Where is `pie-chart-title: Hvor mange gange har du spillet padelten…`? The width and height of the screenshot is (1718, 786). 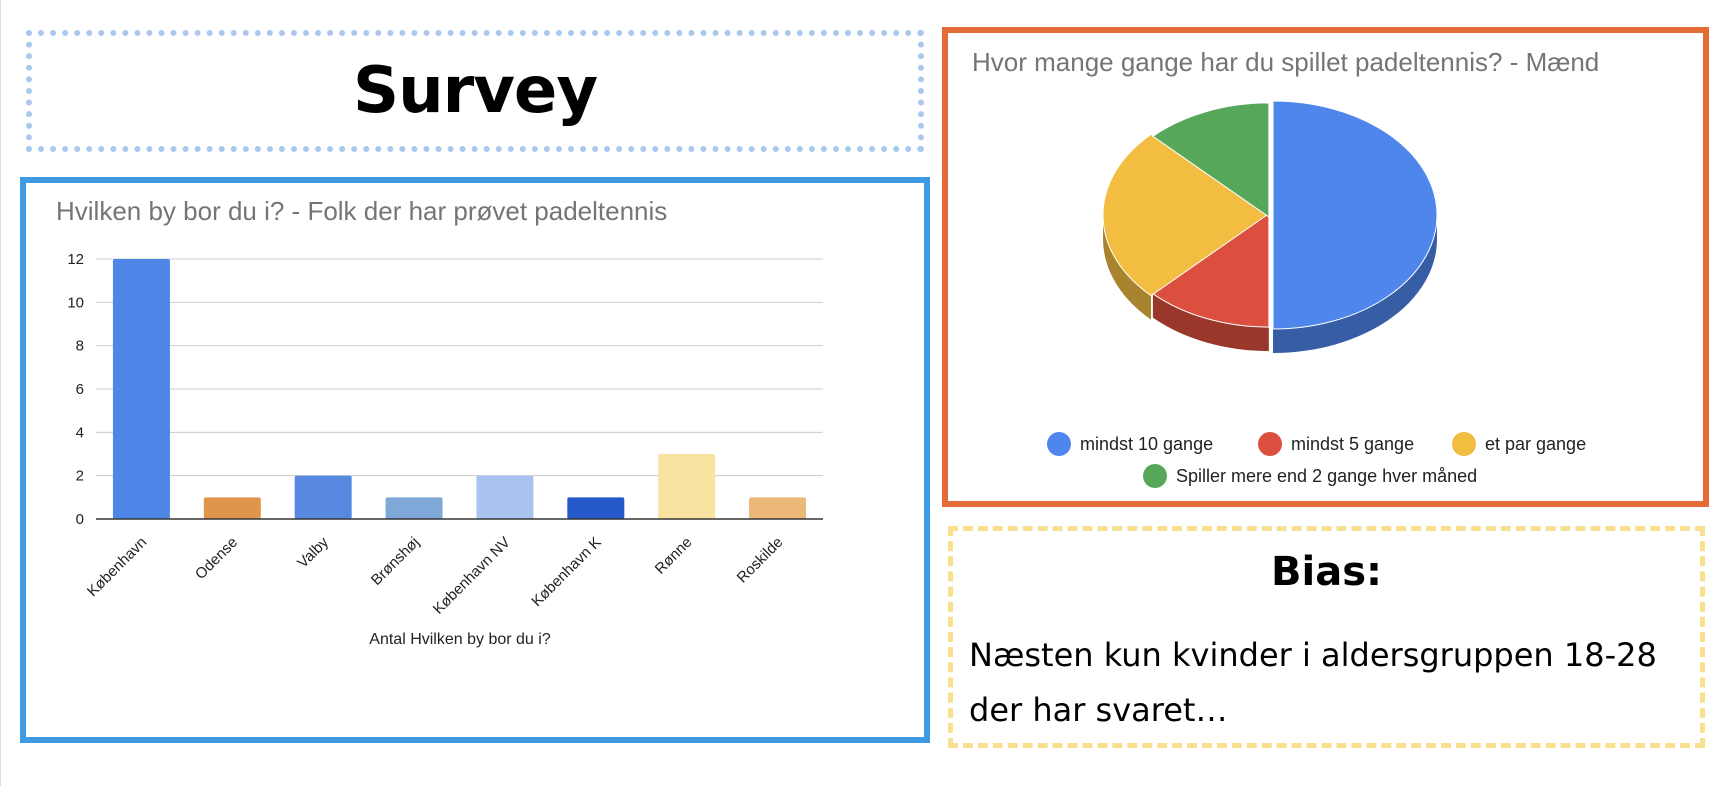 pie-chart-title: Hvor mange gange har du spillet padelten… is located at coordinates (1285, 62).